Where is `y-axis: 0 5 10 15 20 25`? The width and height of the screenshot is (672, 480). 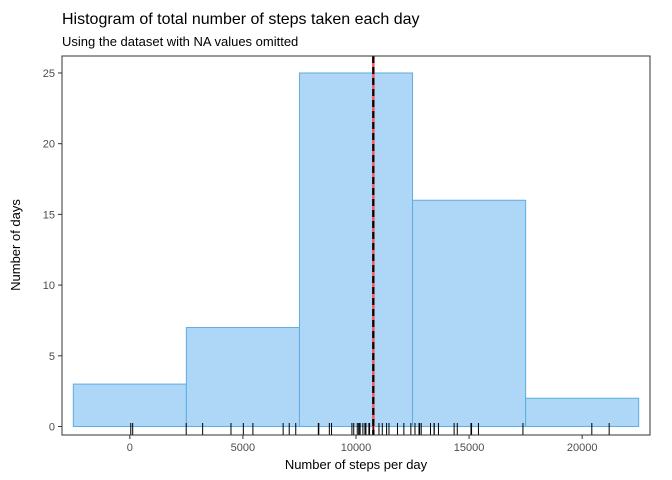
y-axis: 0 5 10 15 20 25 is located at coordinates (52, 251).